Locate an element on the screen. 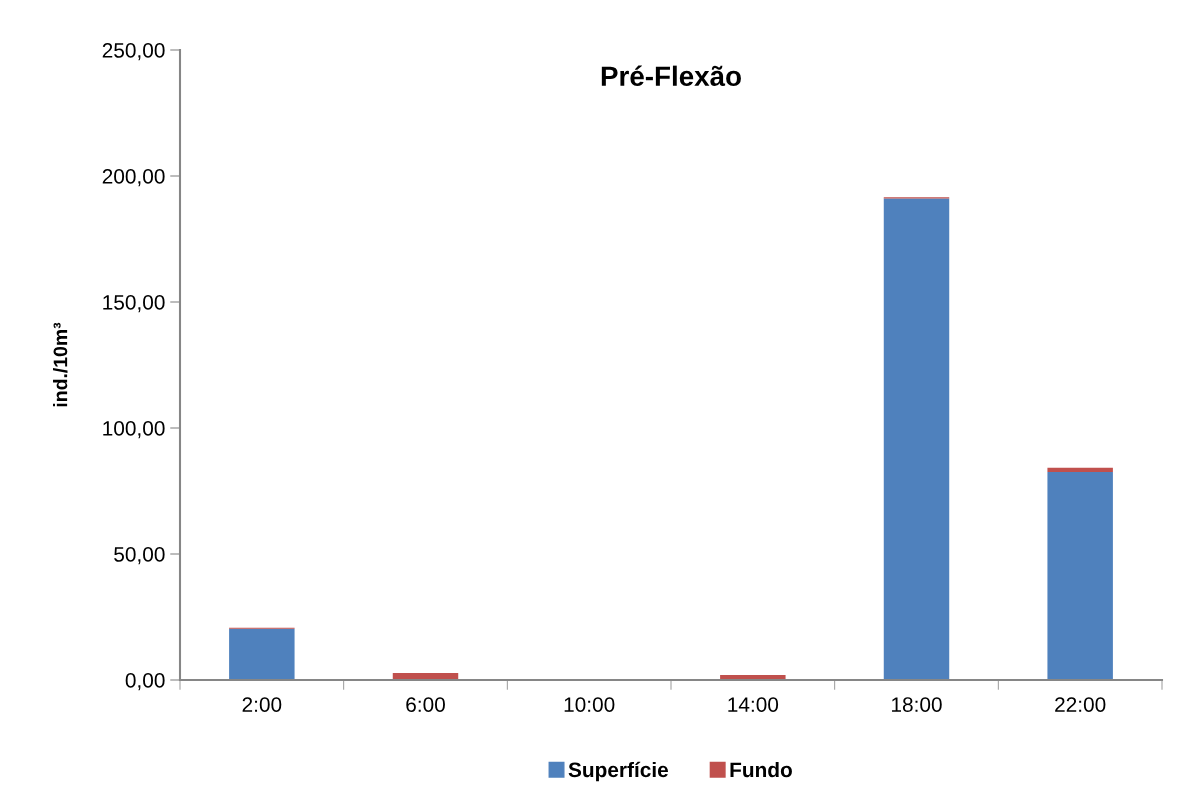  y-tick-label: 150,00 is located at coordinates (134, 304).